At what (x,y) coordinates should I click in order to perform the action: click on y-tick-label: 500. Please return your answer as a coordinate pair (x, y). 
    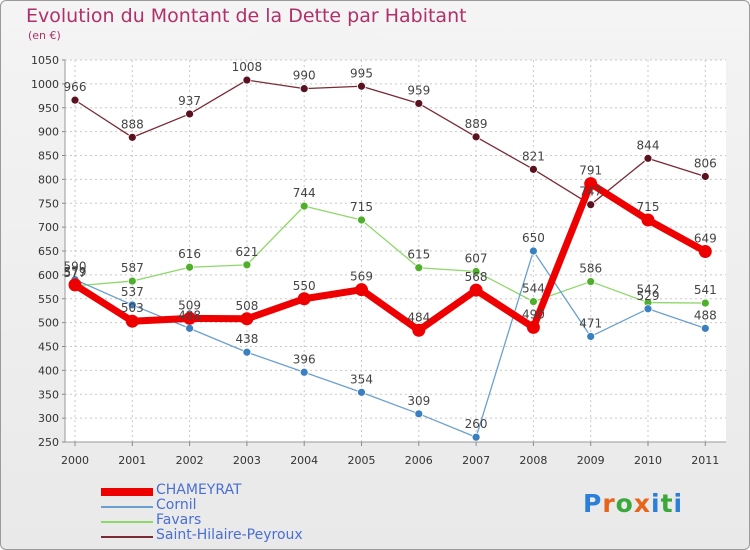
    Looking at the image, I should click on (48, 323).